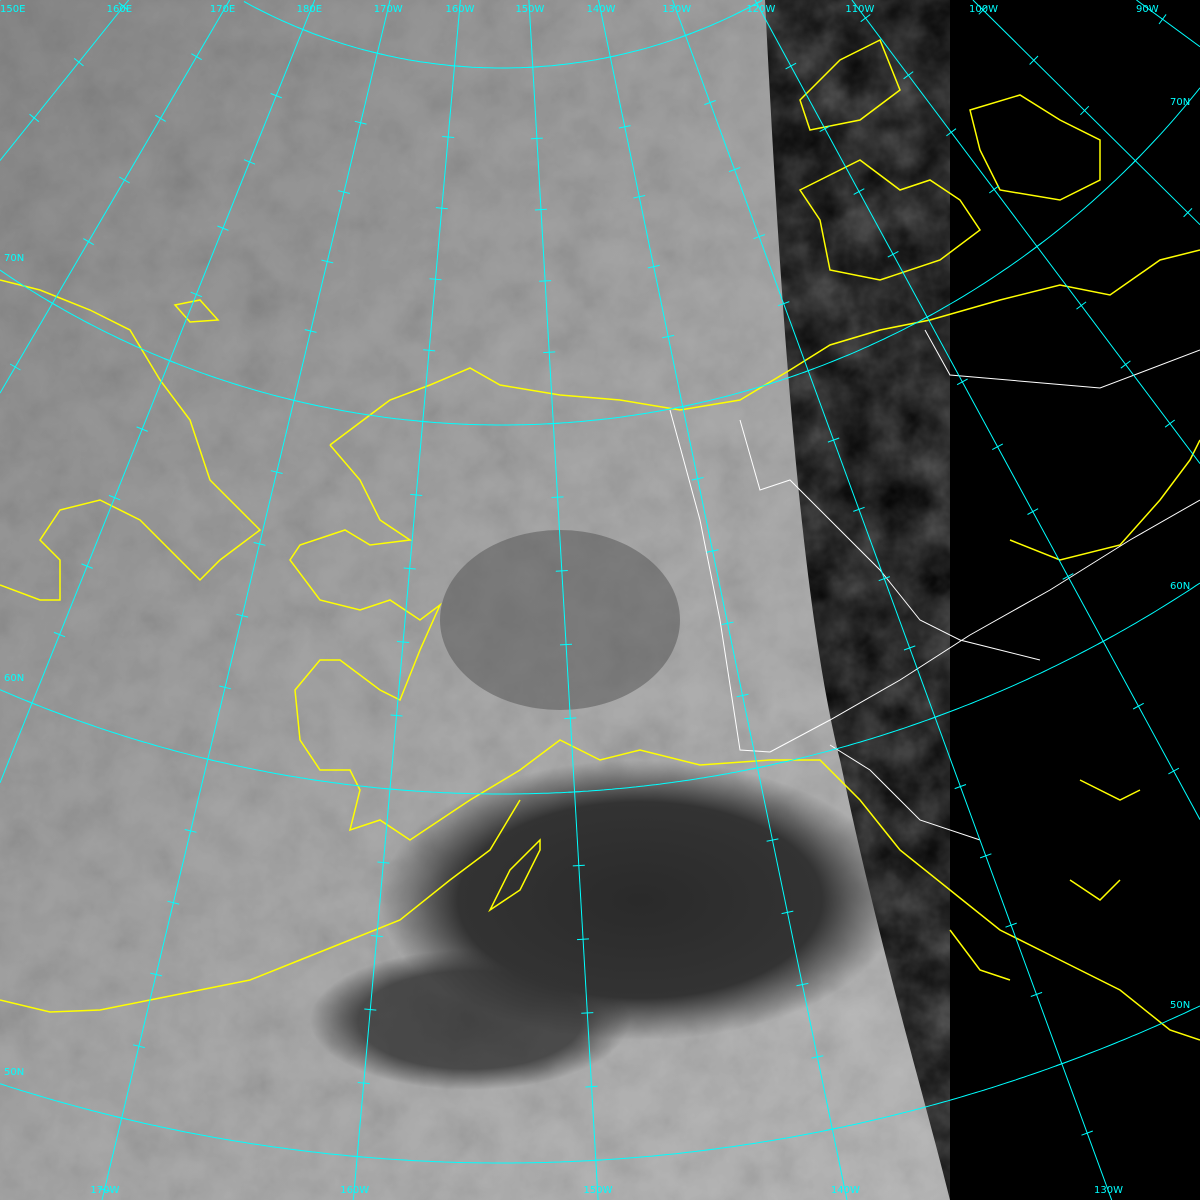 The height and width of the screenshot is (1200, 1200). Describe the element at coordinates (470, 1020) in the screenshot. I see `clear-ocean-bering` at that location.